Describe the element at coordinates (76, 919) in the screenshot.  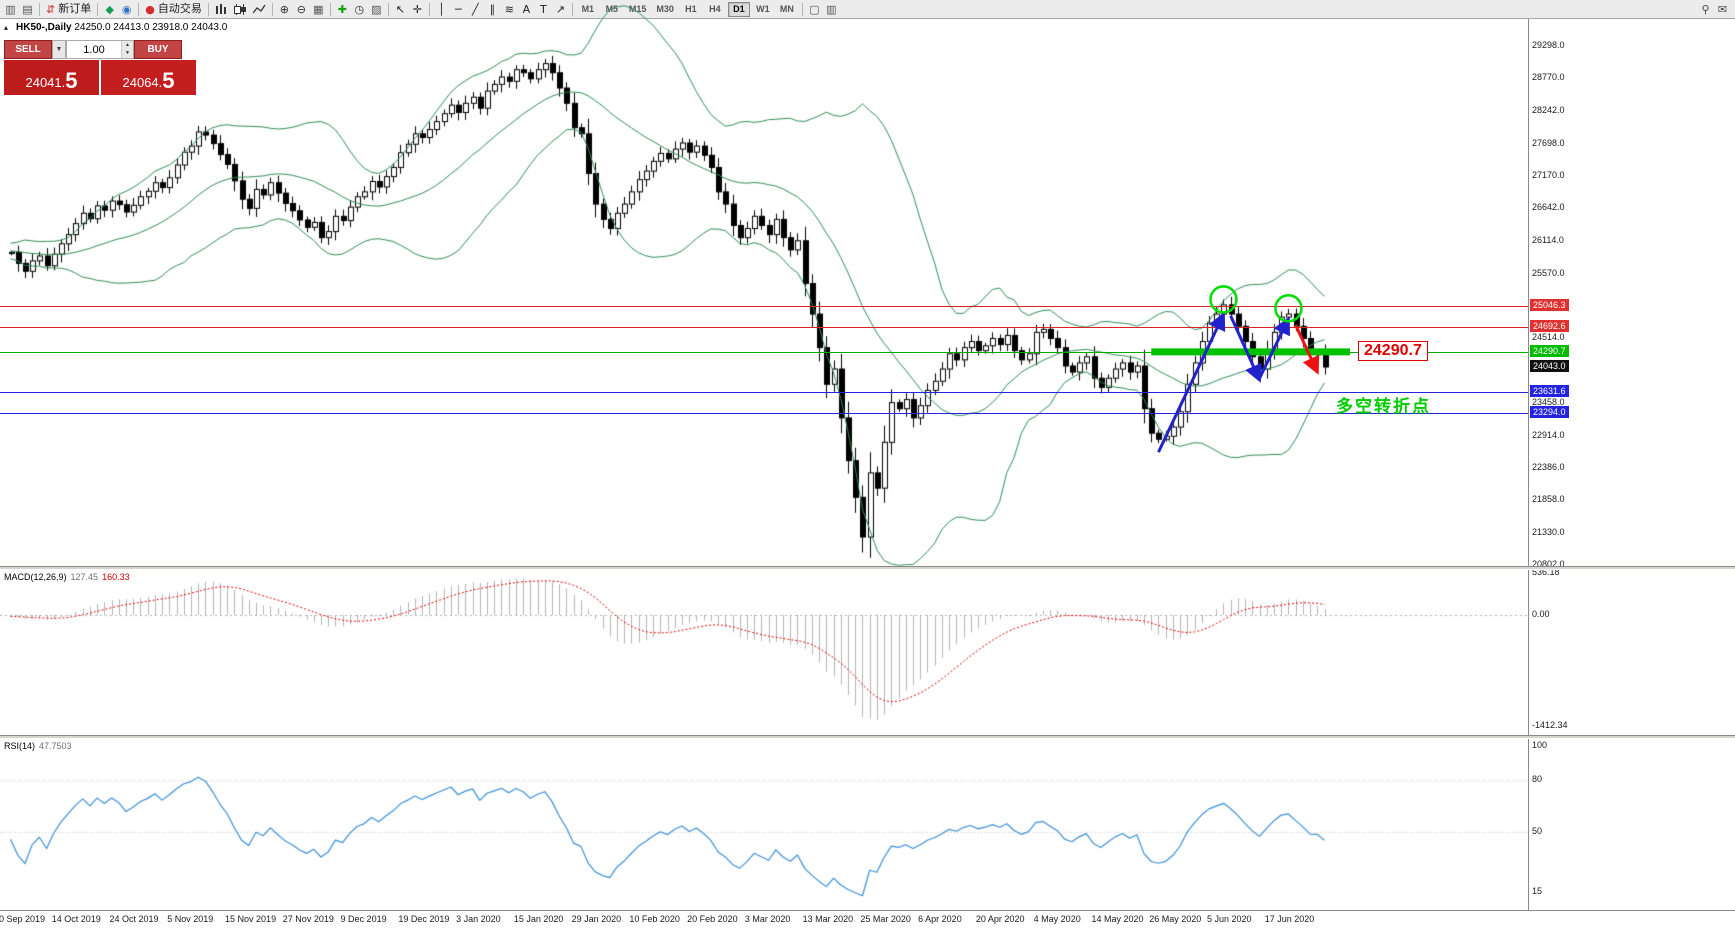
I see `date-axis-label: 14 Oct 2019` at that location.